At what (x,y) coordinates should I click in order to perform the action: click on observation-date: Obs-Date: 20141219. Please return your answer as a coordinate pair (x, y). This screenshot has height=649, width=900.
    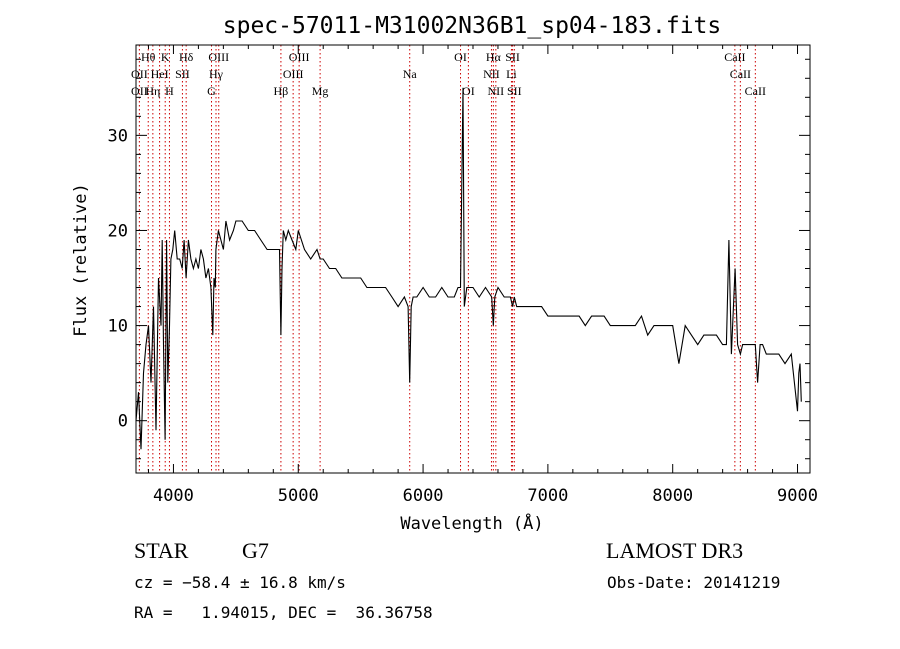
    Looking at the image, I should click on (694, 582).